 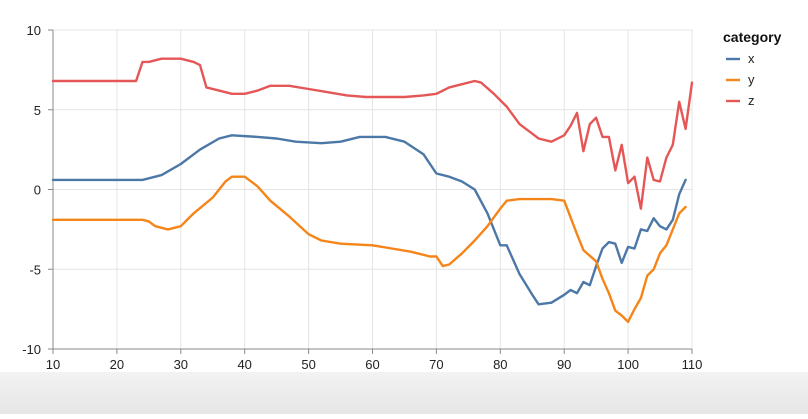 I want to click on bottom-bar, so click(x=404, y=393).